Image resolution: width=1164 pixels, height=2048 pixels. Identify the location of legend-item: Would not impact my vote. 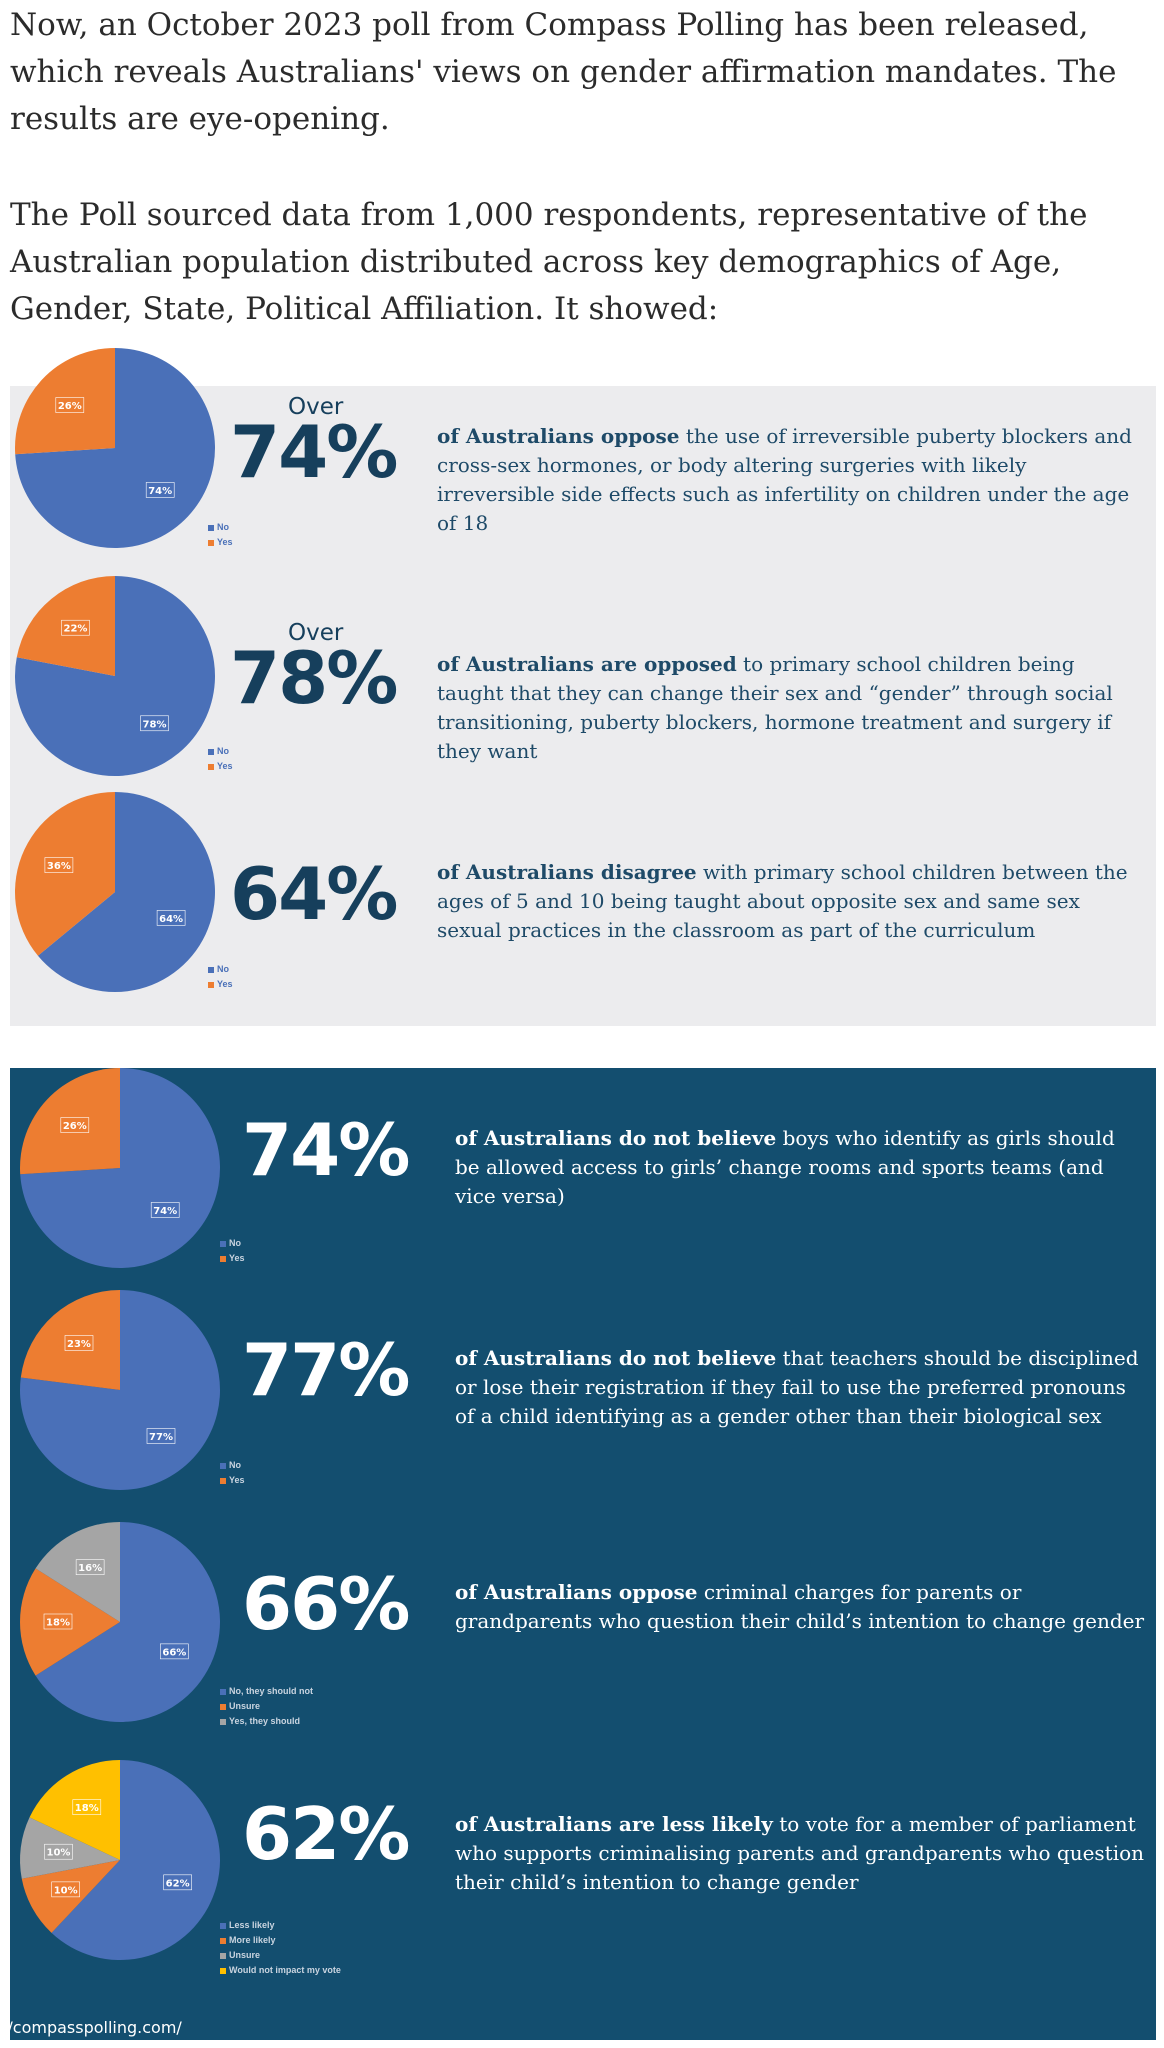
(280, 1970).